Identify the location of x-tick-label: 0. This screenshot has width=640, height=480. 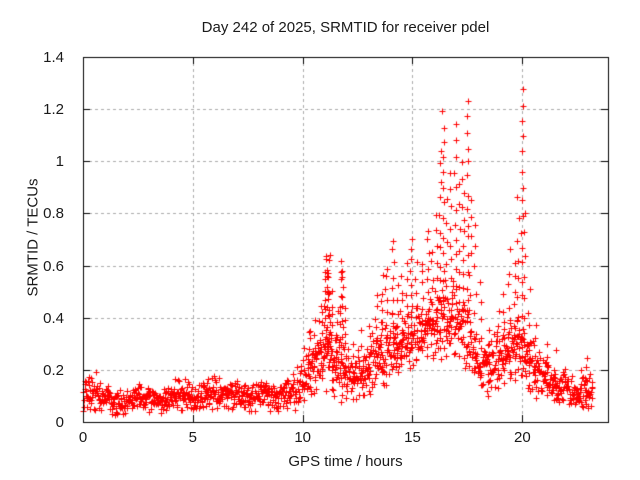
(83, 437).